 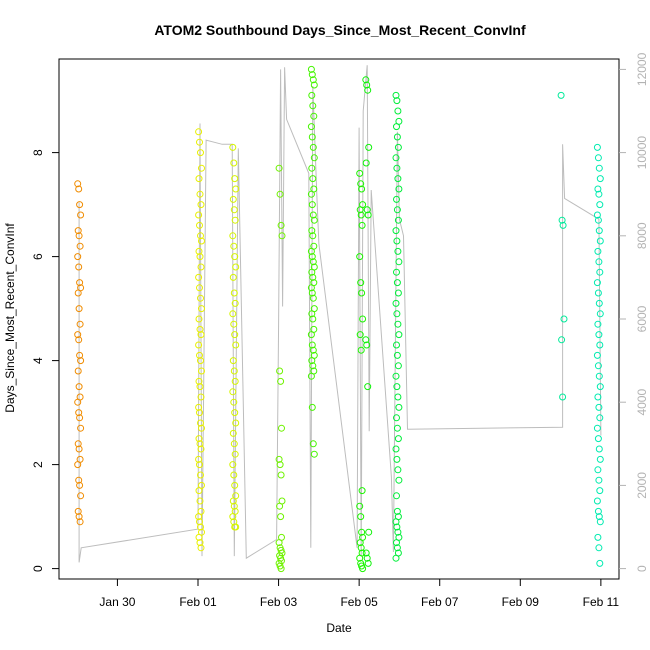 I want to click on y2-tick-label: 0, so click(x=642, y=568).